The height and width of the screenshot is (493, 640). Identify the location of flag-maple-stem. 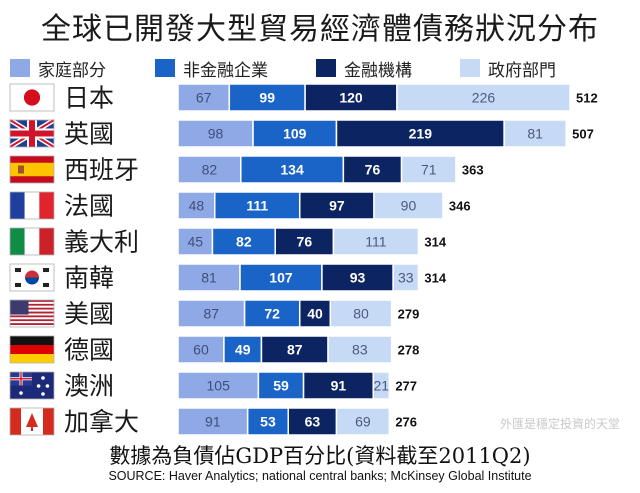
(32, 428).